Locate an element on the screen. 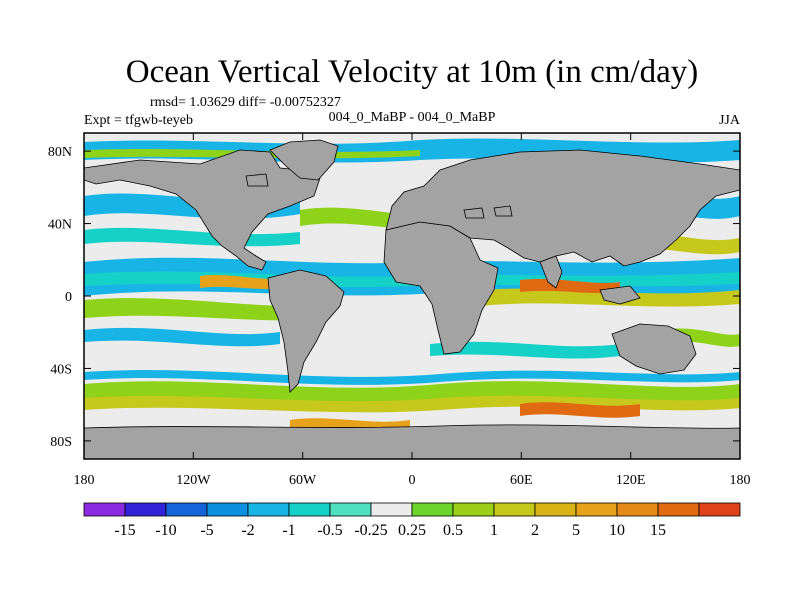 The width and height of the screenshot is (800, 600). lon-tick-label: 60E is located at coordinates (521, 480).